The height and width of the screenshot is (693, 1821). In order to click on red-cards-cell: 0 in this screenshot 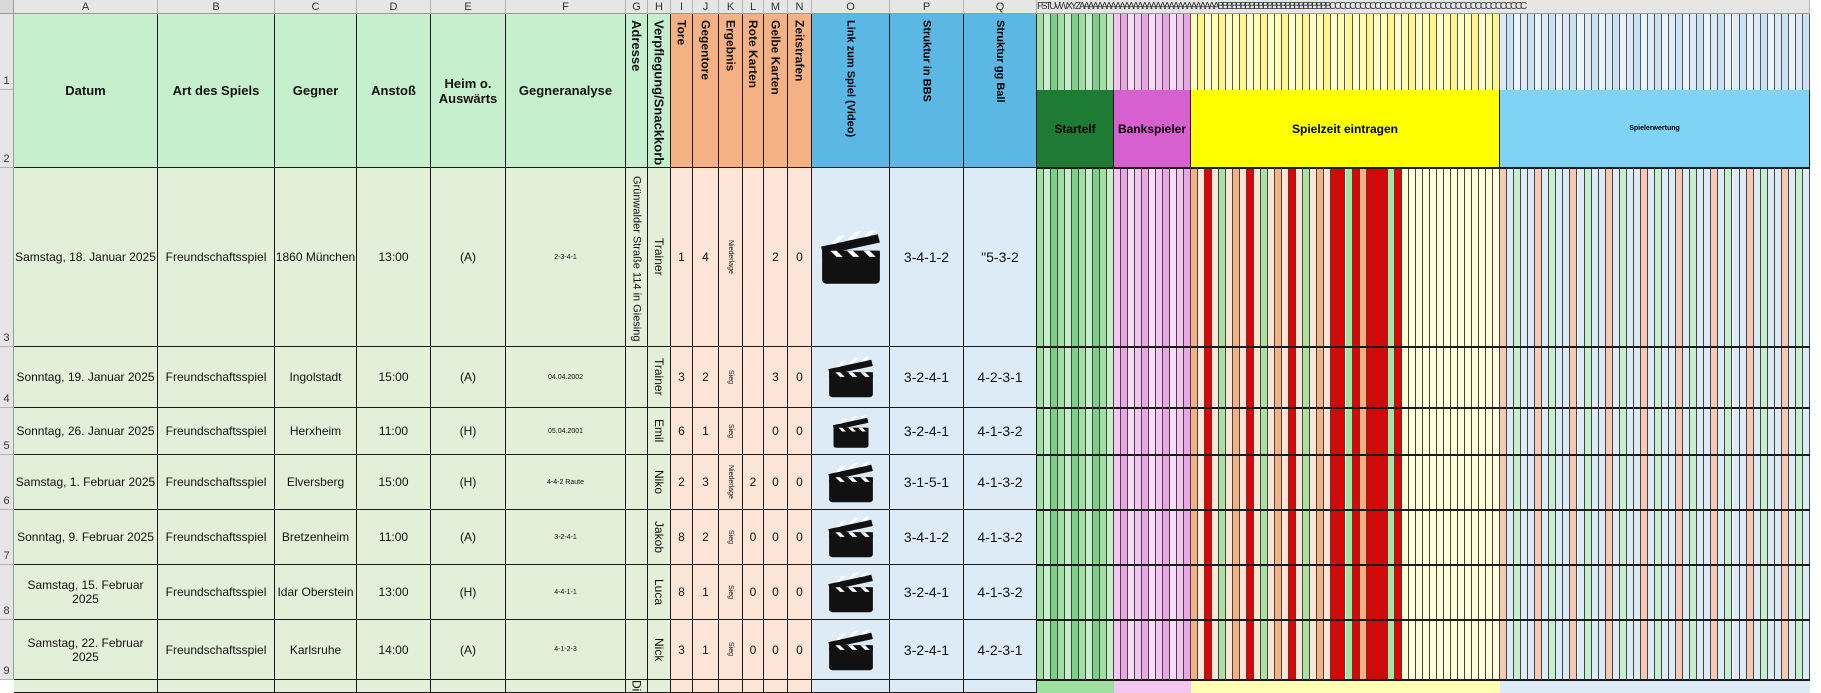, I will do `click(753, 650)`.